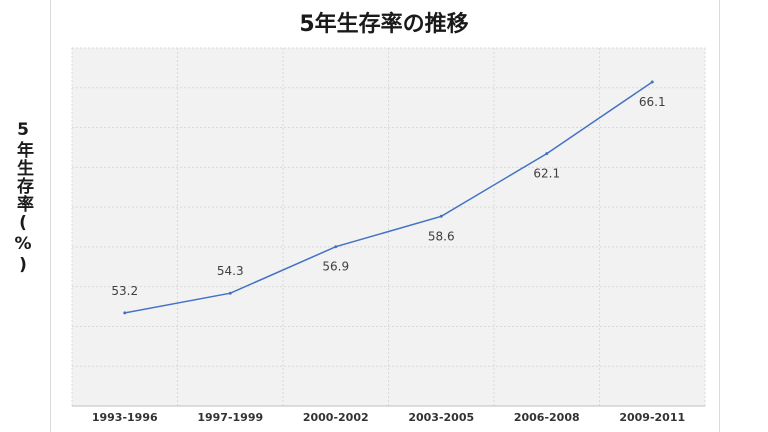  Describe the element at coordinates (441, 417) in the screenshot. I see `x-tick-label: 2003-2005` at that location.